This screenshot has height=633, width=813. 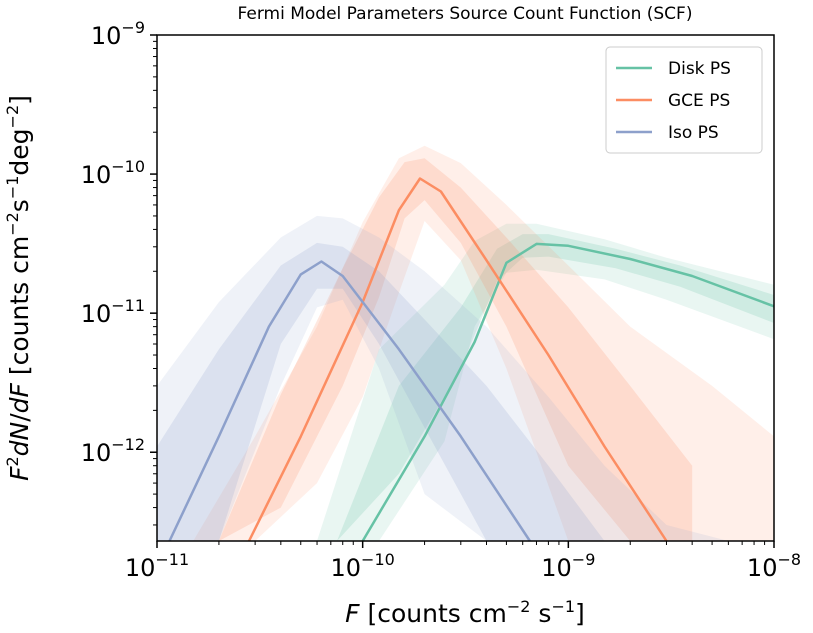 I want to click on x-tick-label: 10⁻⁹, so click(x=568, y=566).